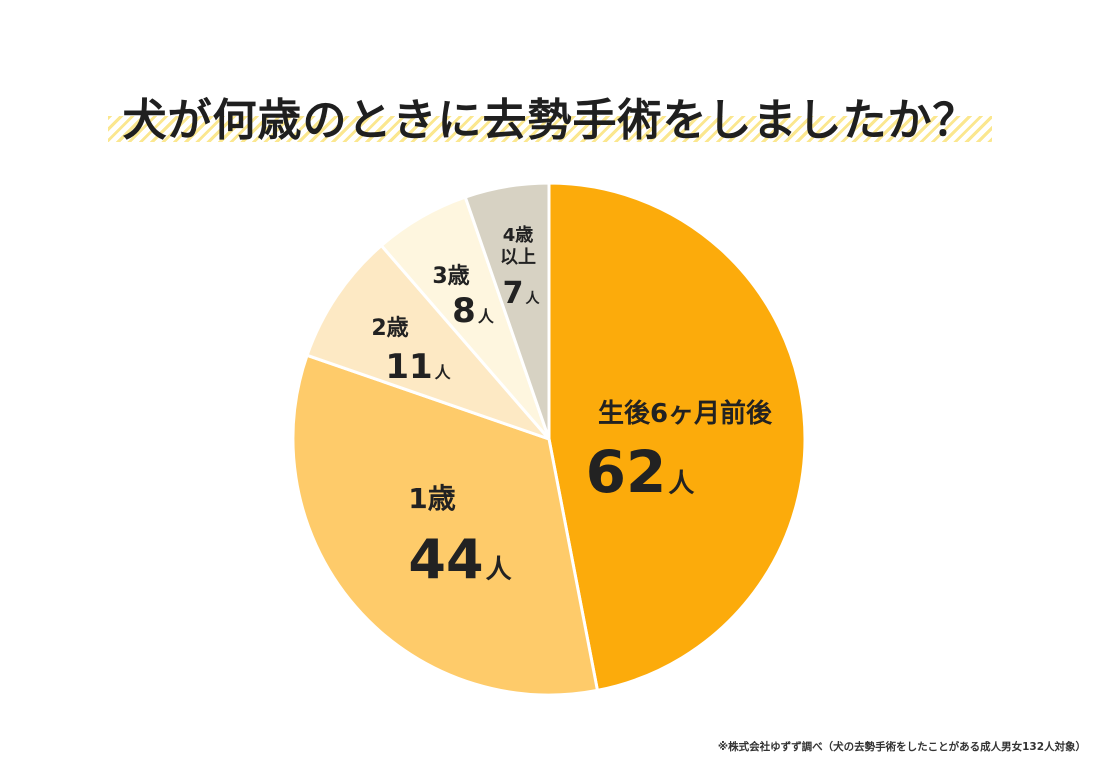 This screenshot has height=768, width=1100. Describe the element at coordinates (901, 747) in the screenshot. I see `source-footnote: ※株式会社ゆずず調べ（犬の去勢手術をしたことがある成人男女132人対象）` at that location.